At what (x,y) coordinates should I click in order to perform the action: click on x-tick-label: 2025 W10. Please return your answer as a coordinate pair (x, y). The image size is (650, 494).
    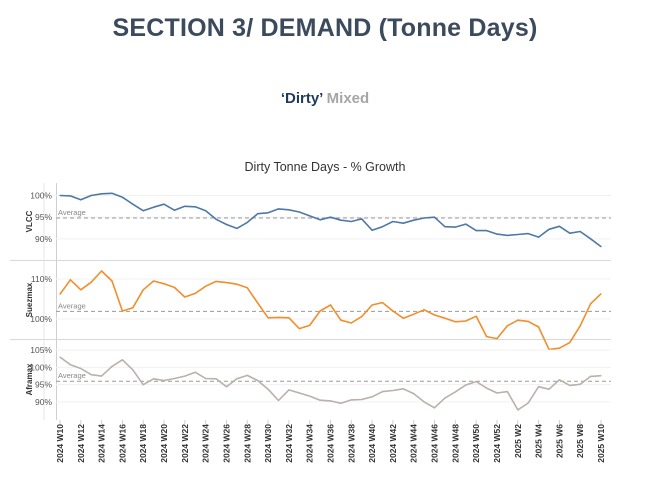
    Looking at the image, I should click on (601, 443).